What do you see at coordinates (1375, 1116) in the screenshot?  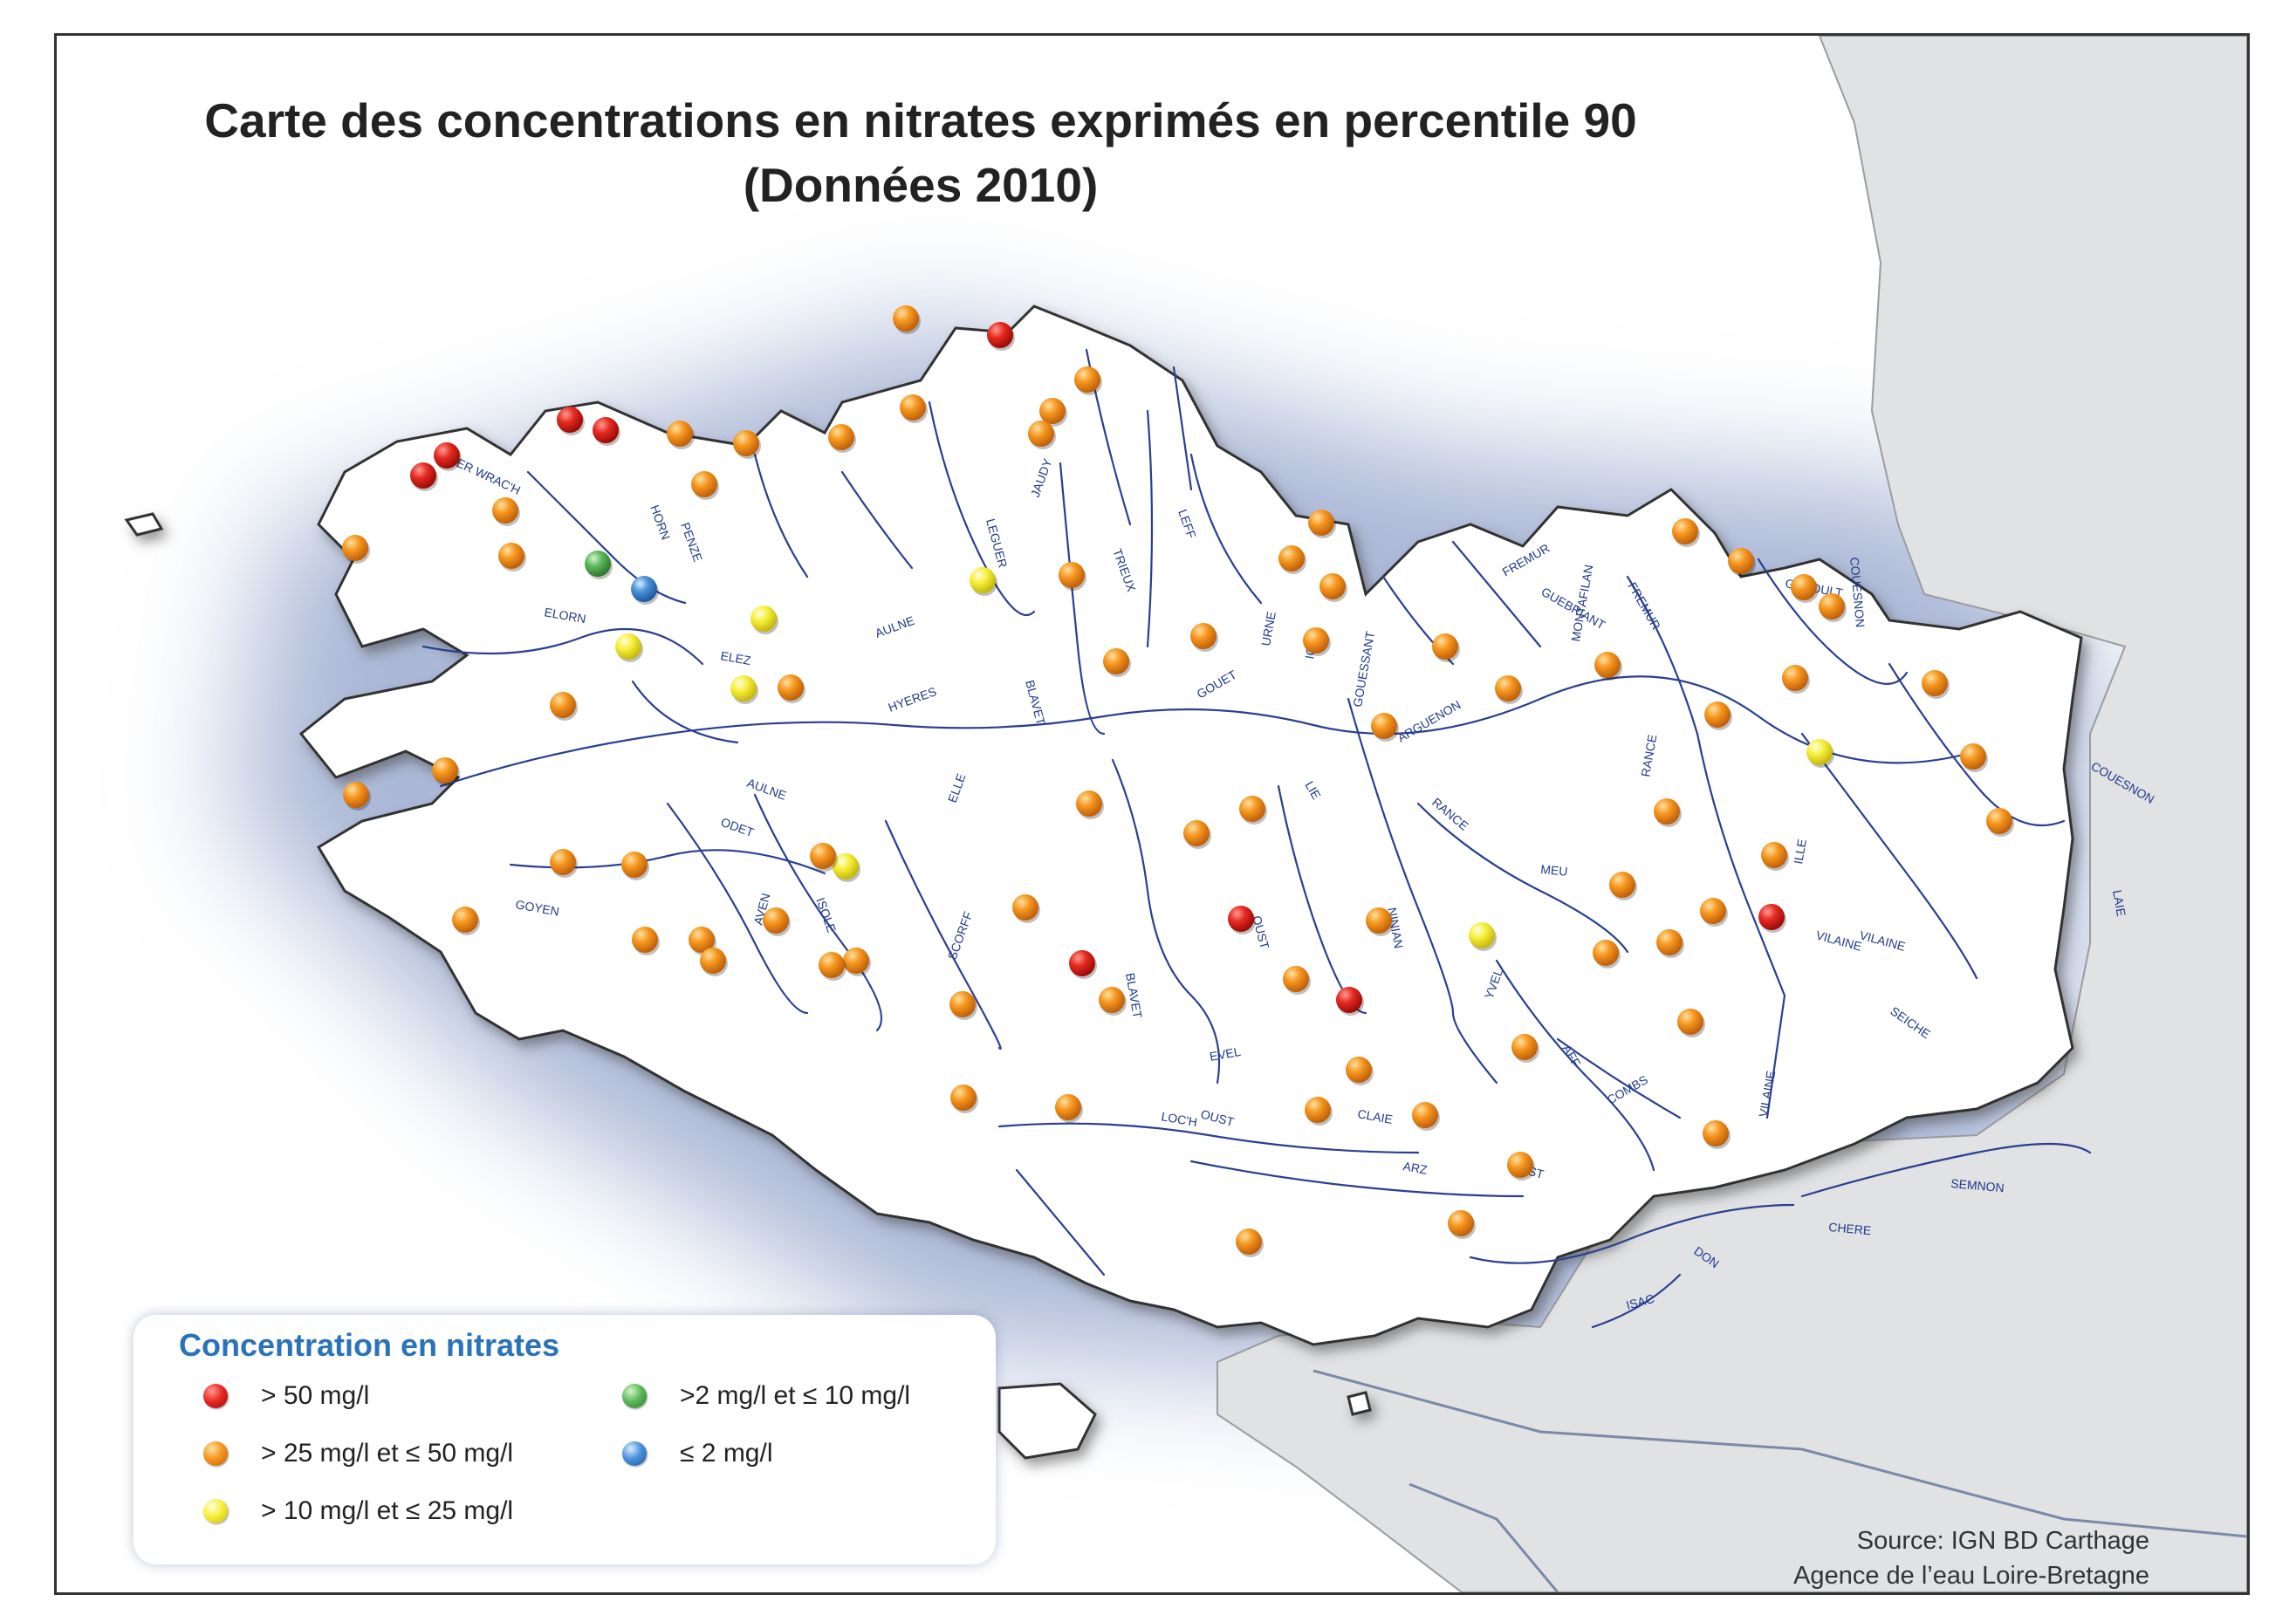 I see `river-label: CLAIE` at bounding box center [1375, 1116].